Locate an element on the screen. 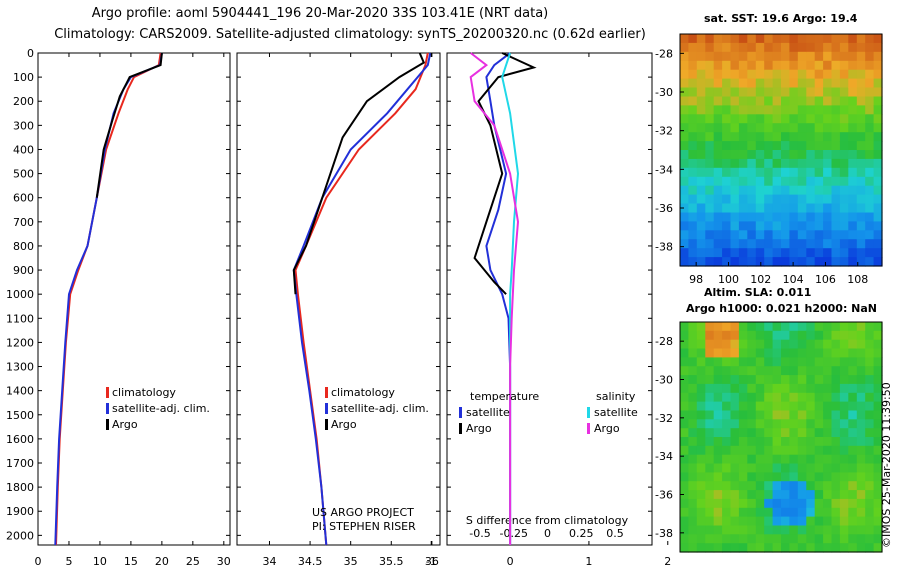 This screenshot has height=580, width=900. depth-tick-label: 200 is located at coordinates (23, 101).